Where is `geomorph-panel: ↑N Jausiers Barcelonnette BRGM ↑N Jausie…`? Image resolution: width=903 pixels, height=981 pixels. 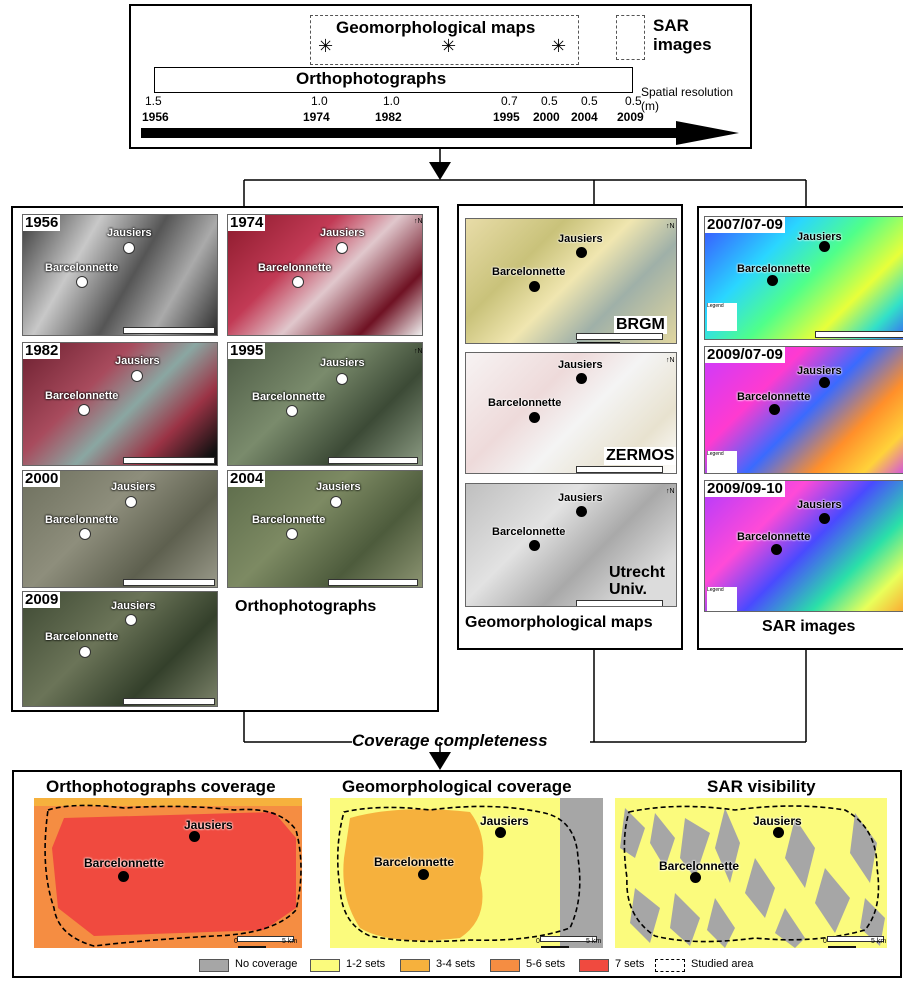 geomorph-panel: ↑N Jausiers Barcelonnette BRGM ↑N Jausie… is located at coordinates (570, 427).